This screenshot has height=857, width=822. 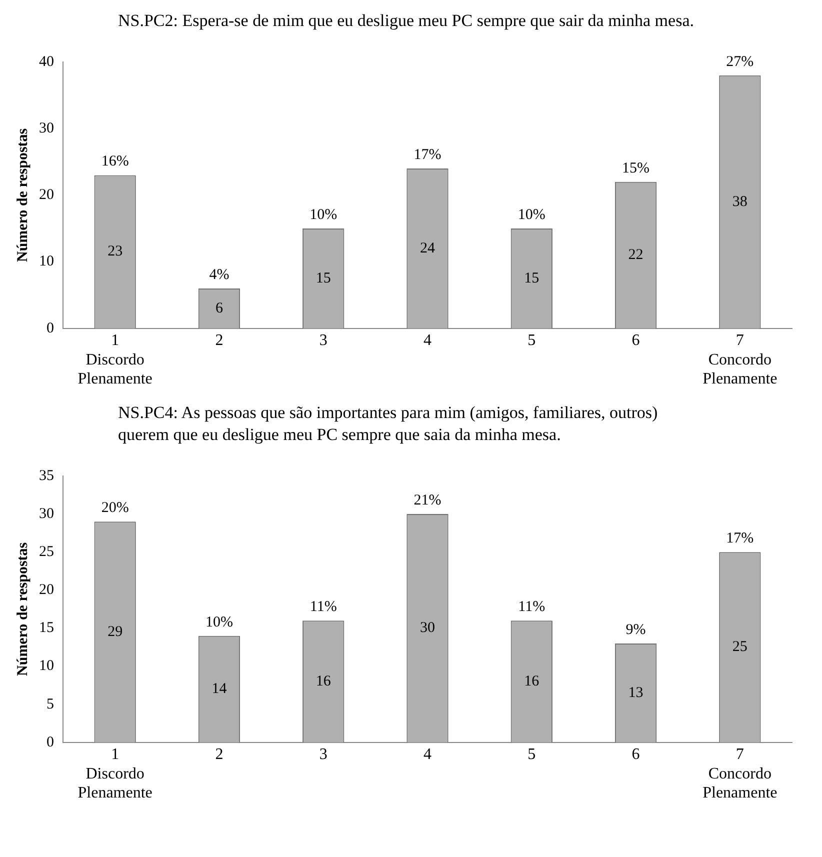 What do you see at coordinates (46, 552) in the screenshot?
I see `y-tick-label: 25` at bounding box center [46, 552].